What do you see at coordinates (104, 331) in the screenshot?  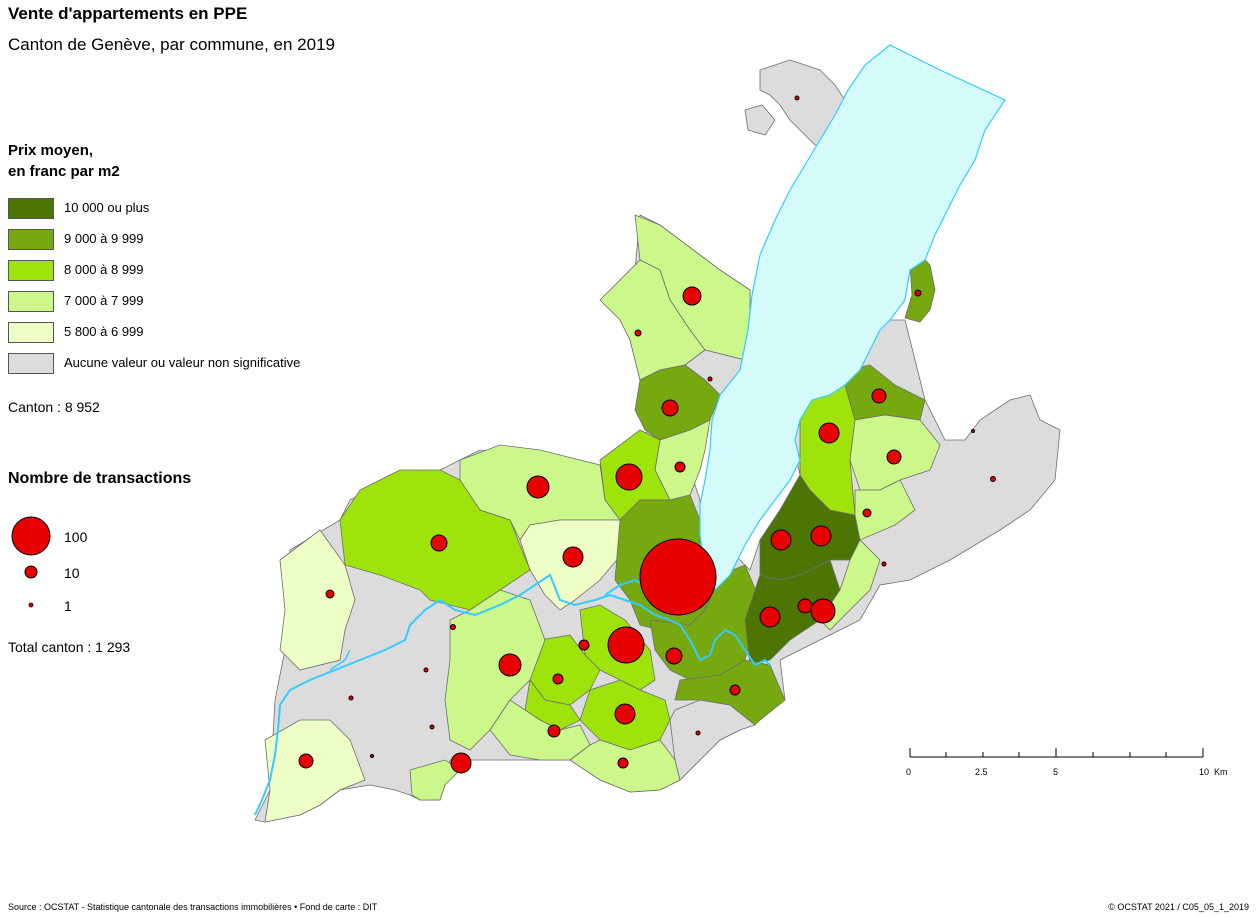 I see `legend-label: 5 800 à 6 999` at bounding box center [104, 331].